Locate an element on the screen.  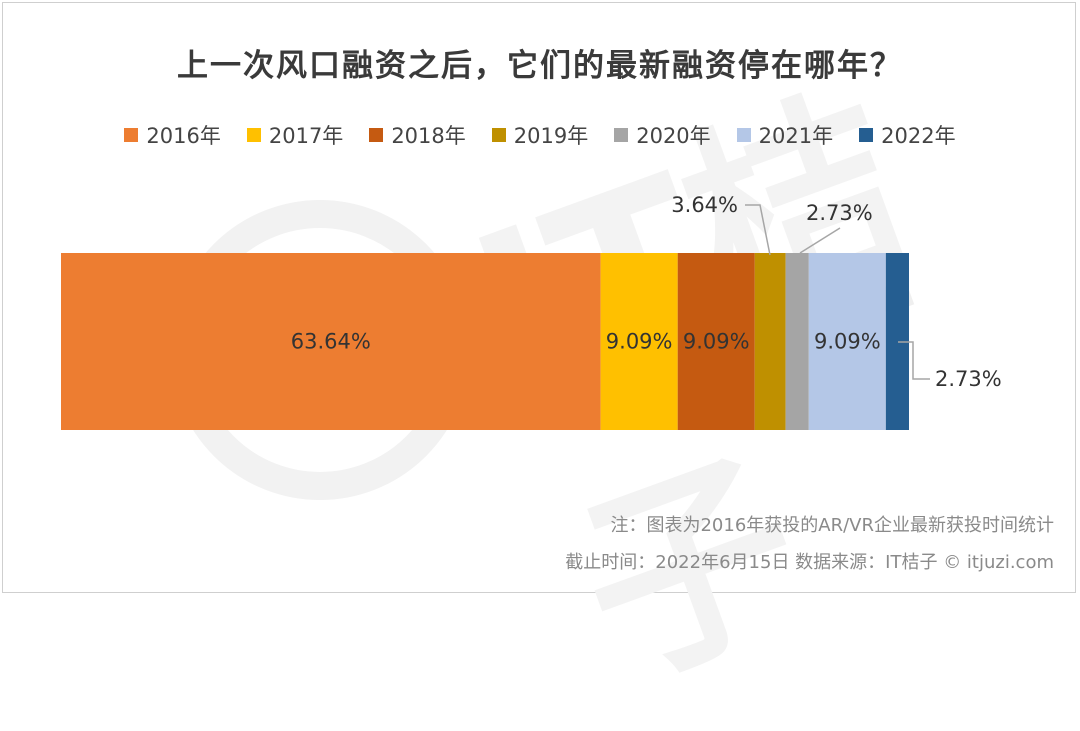
footer-source: 截止时间：2022年6月15日 数据来源：IT桔子 © itjuzi.com is located at coordinates (809, 562).